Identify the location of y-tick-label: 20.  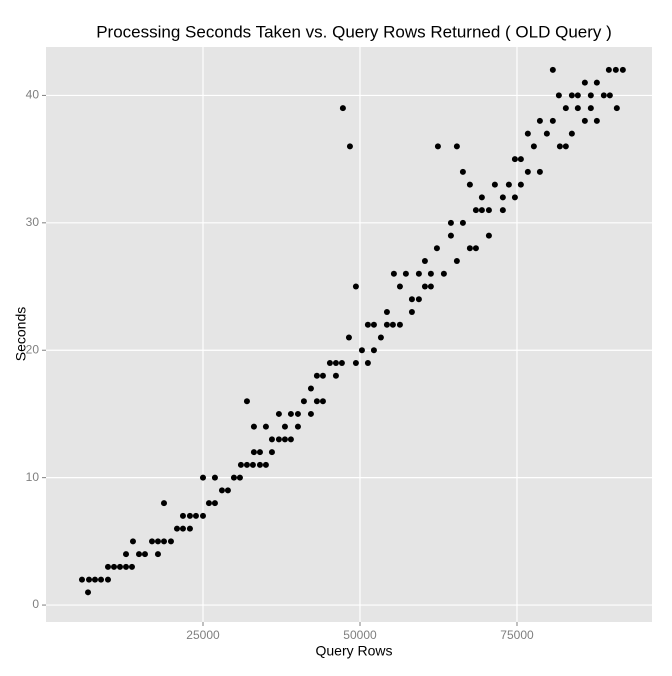
(33, 349).